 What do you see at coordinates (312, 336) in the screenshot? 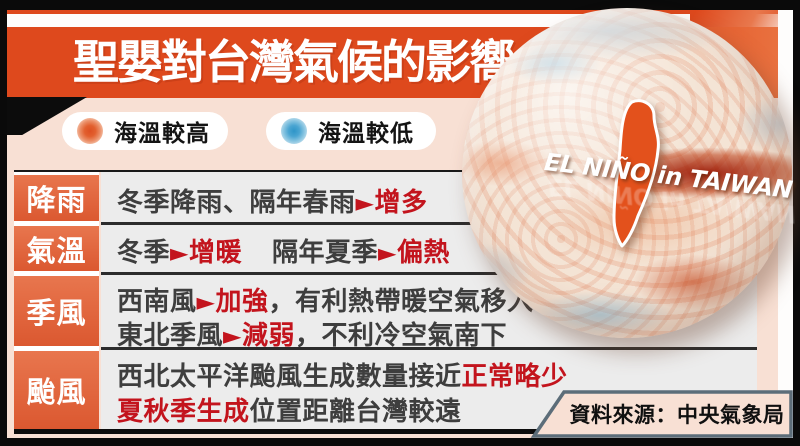
I see `monsoon-row-text-line2: 東北季風►減弱，不利冷空氣南下` at bounding box center [312, 336].